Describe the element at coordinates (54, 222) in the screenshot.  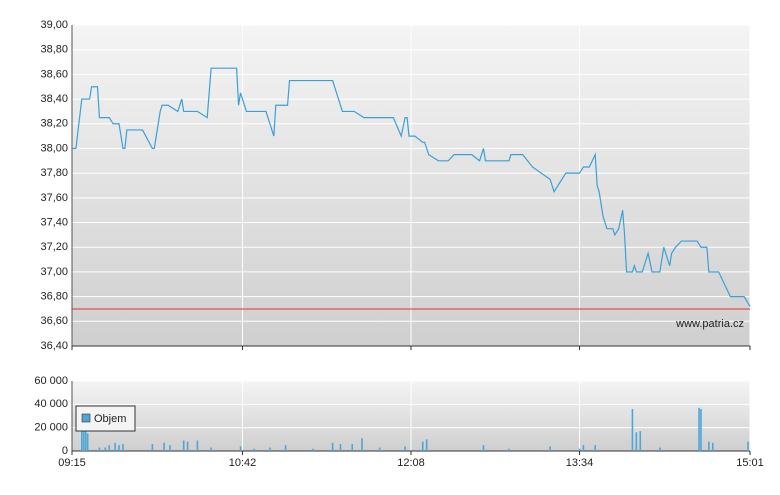
I see `y-tick-label: 37,40` at that location.